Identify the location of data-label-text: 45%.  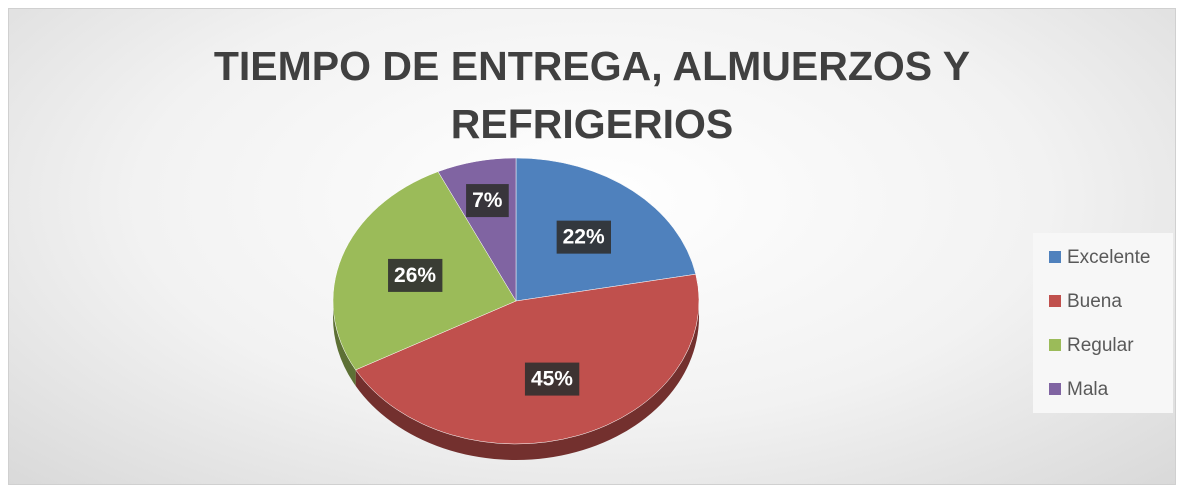
(552, 379).